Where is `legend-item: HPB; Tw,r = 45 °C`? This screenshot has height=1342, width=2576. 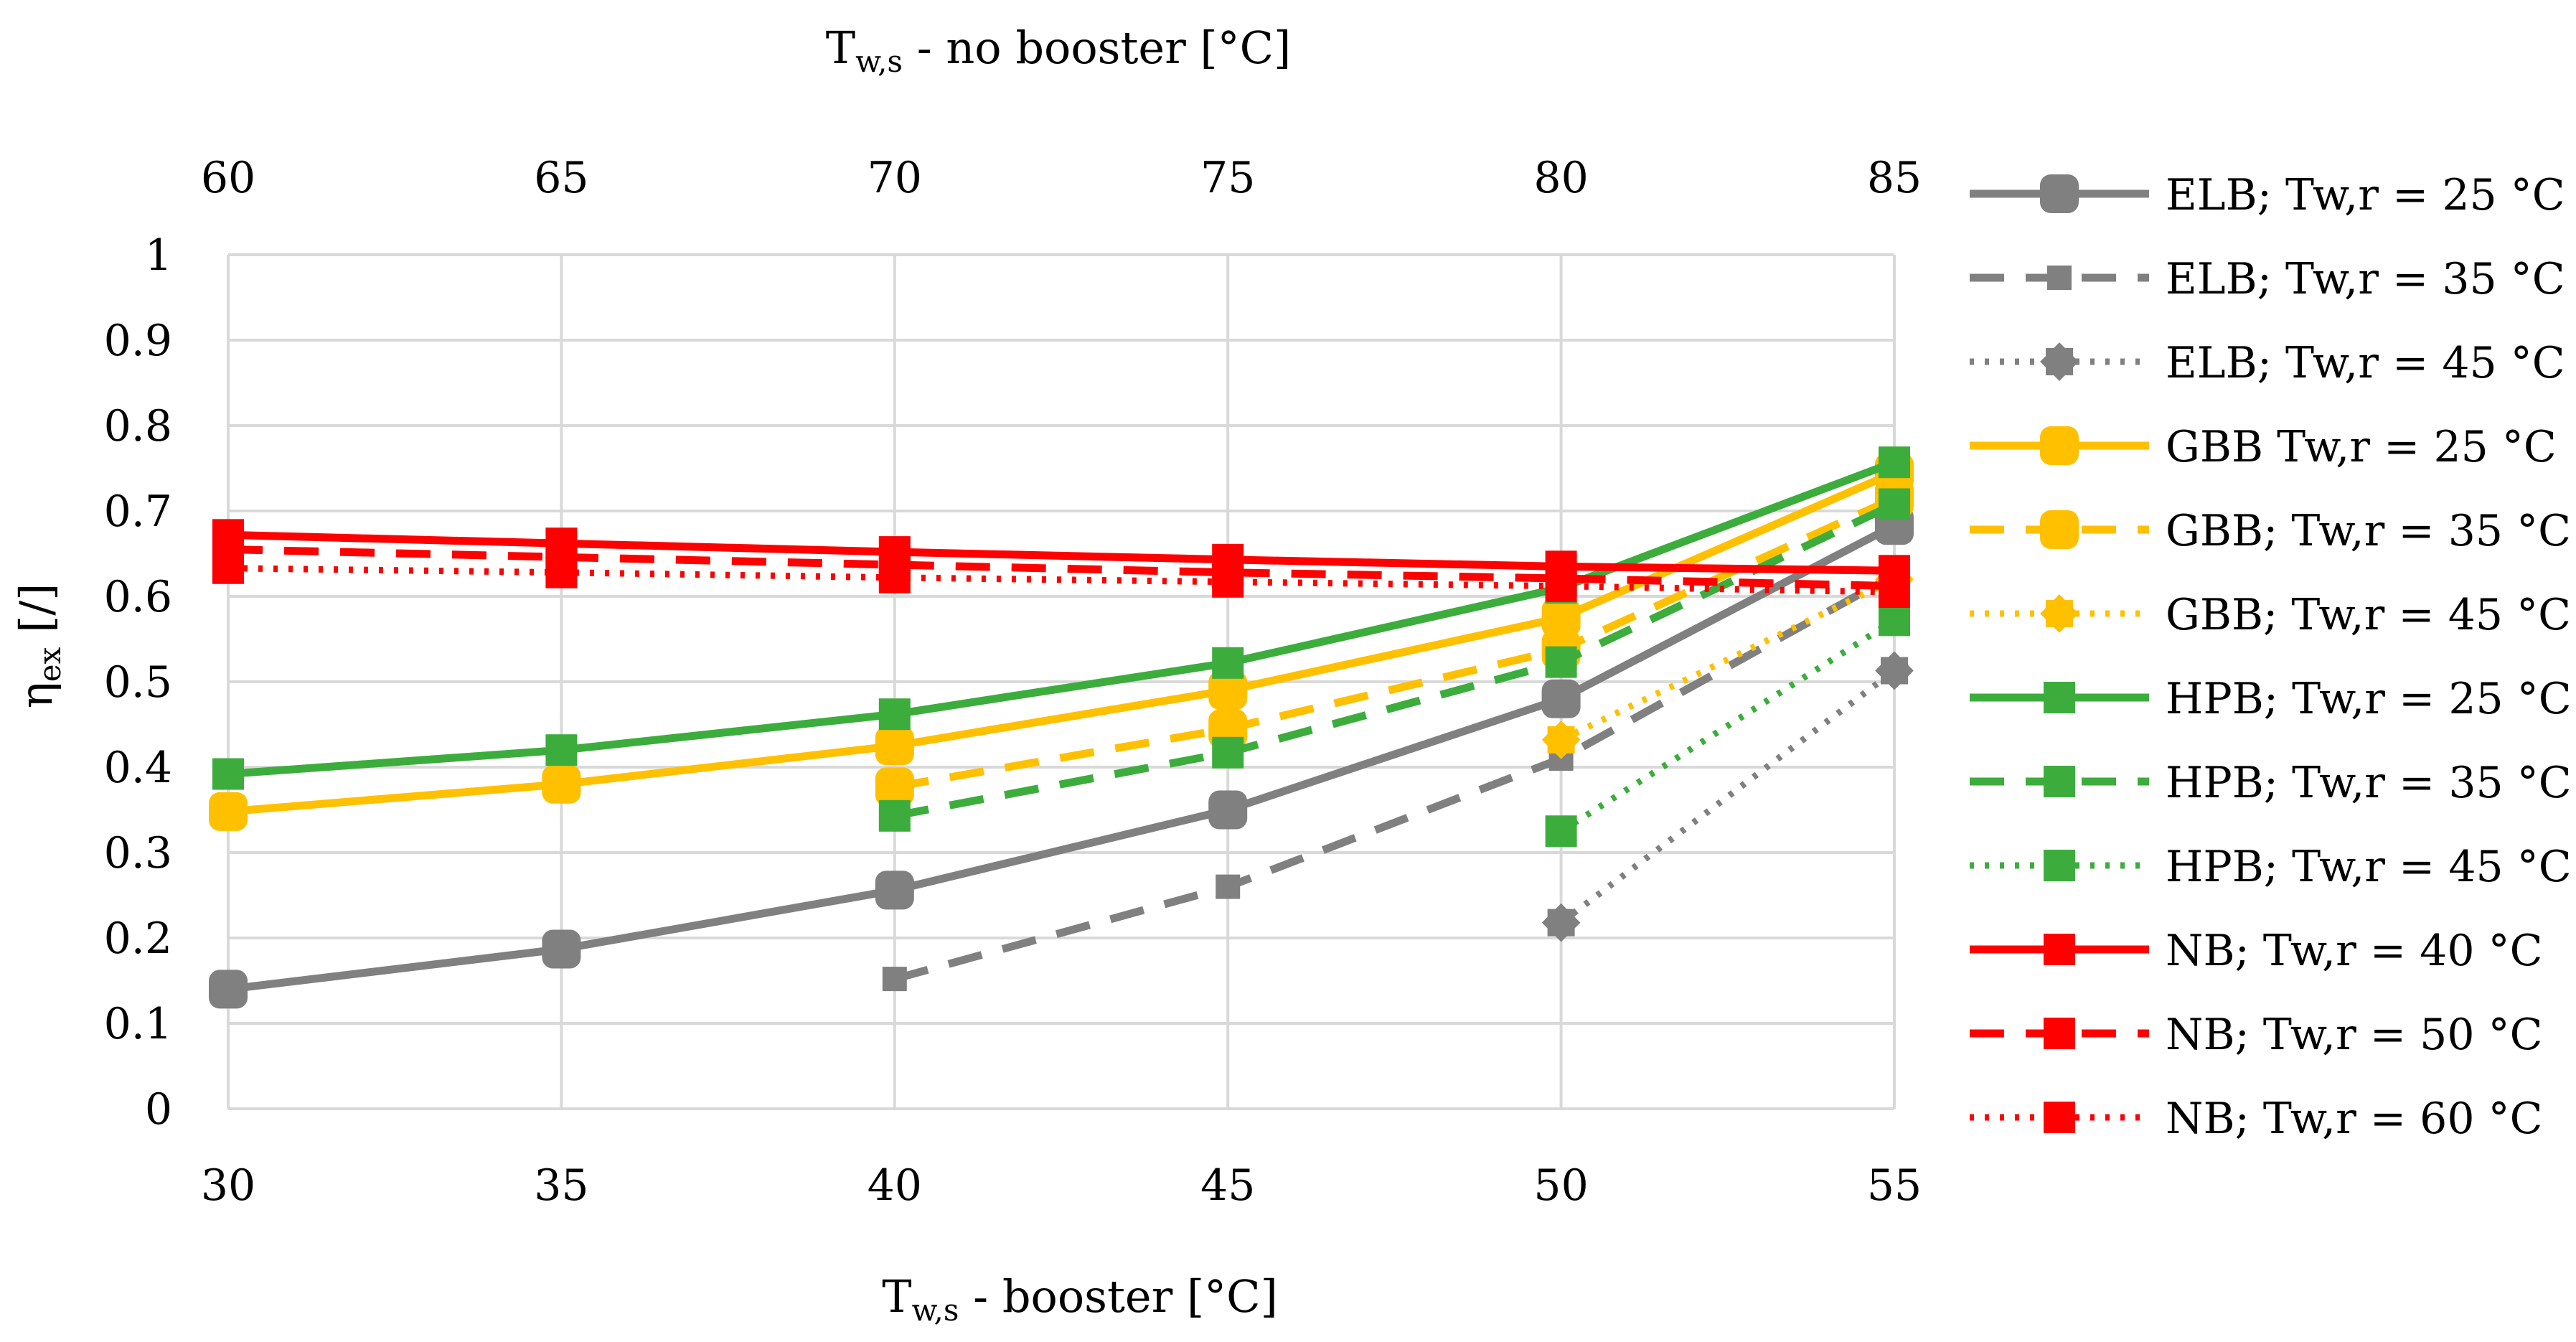
legend-item: HPB; Tw,r = 45 °C is located at coordinates (2271, 867).